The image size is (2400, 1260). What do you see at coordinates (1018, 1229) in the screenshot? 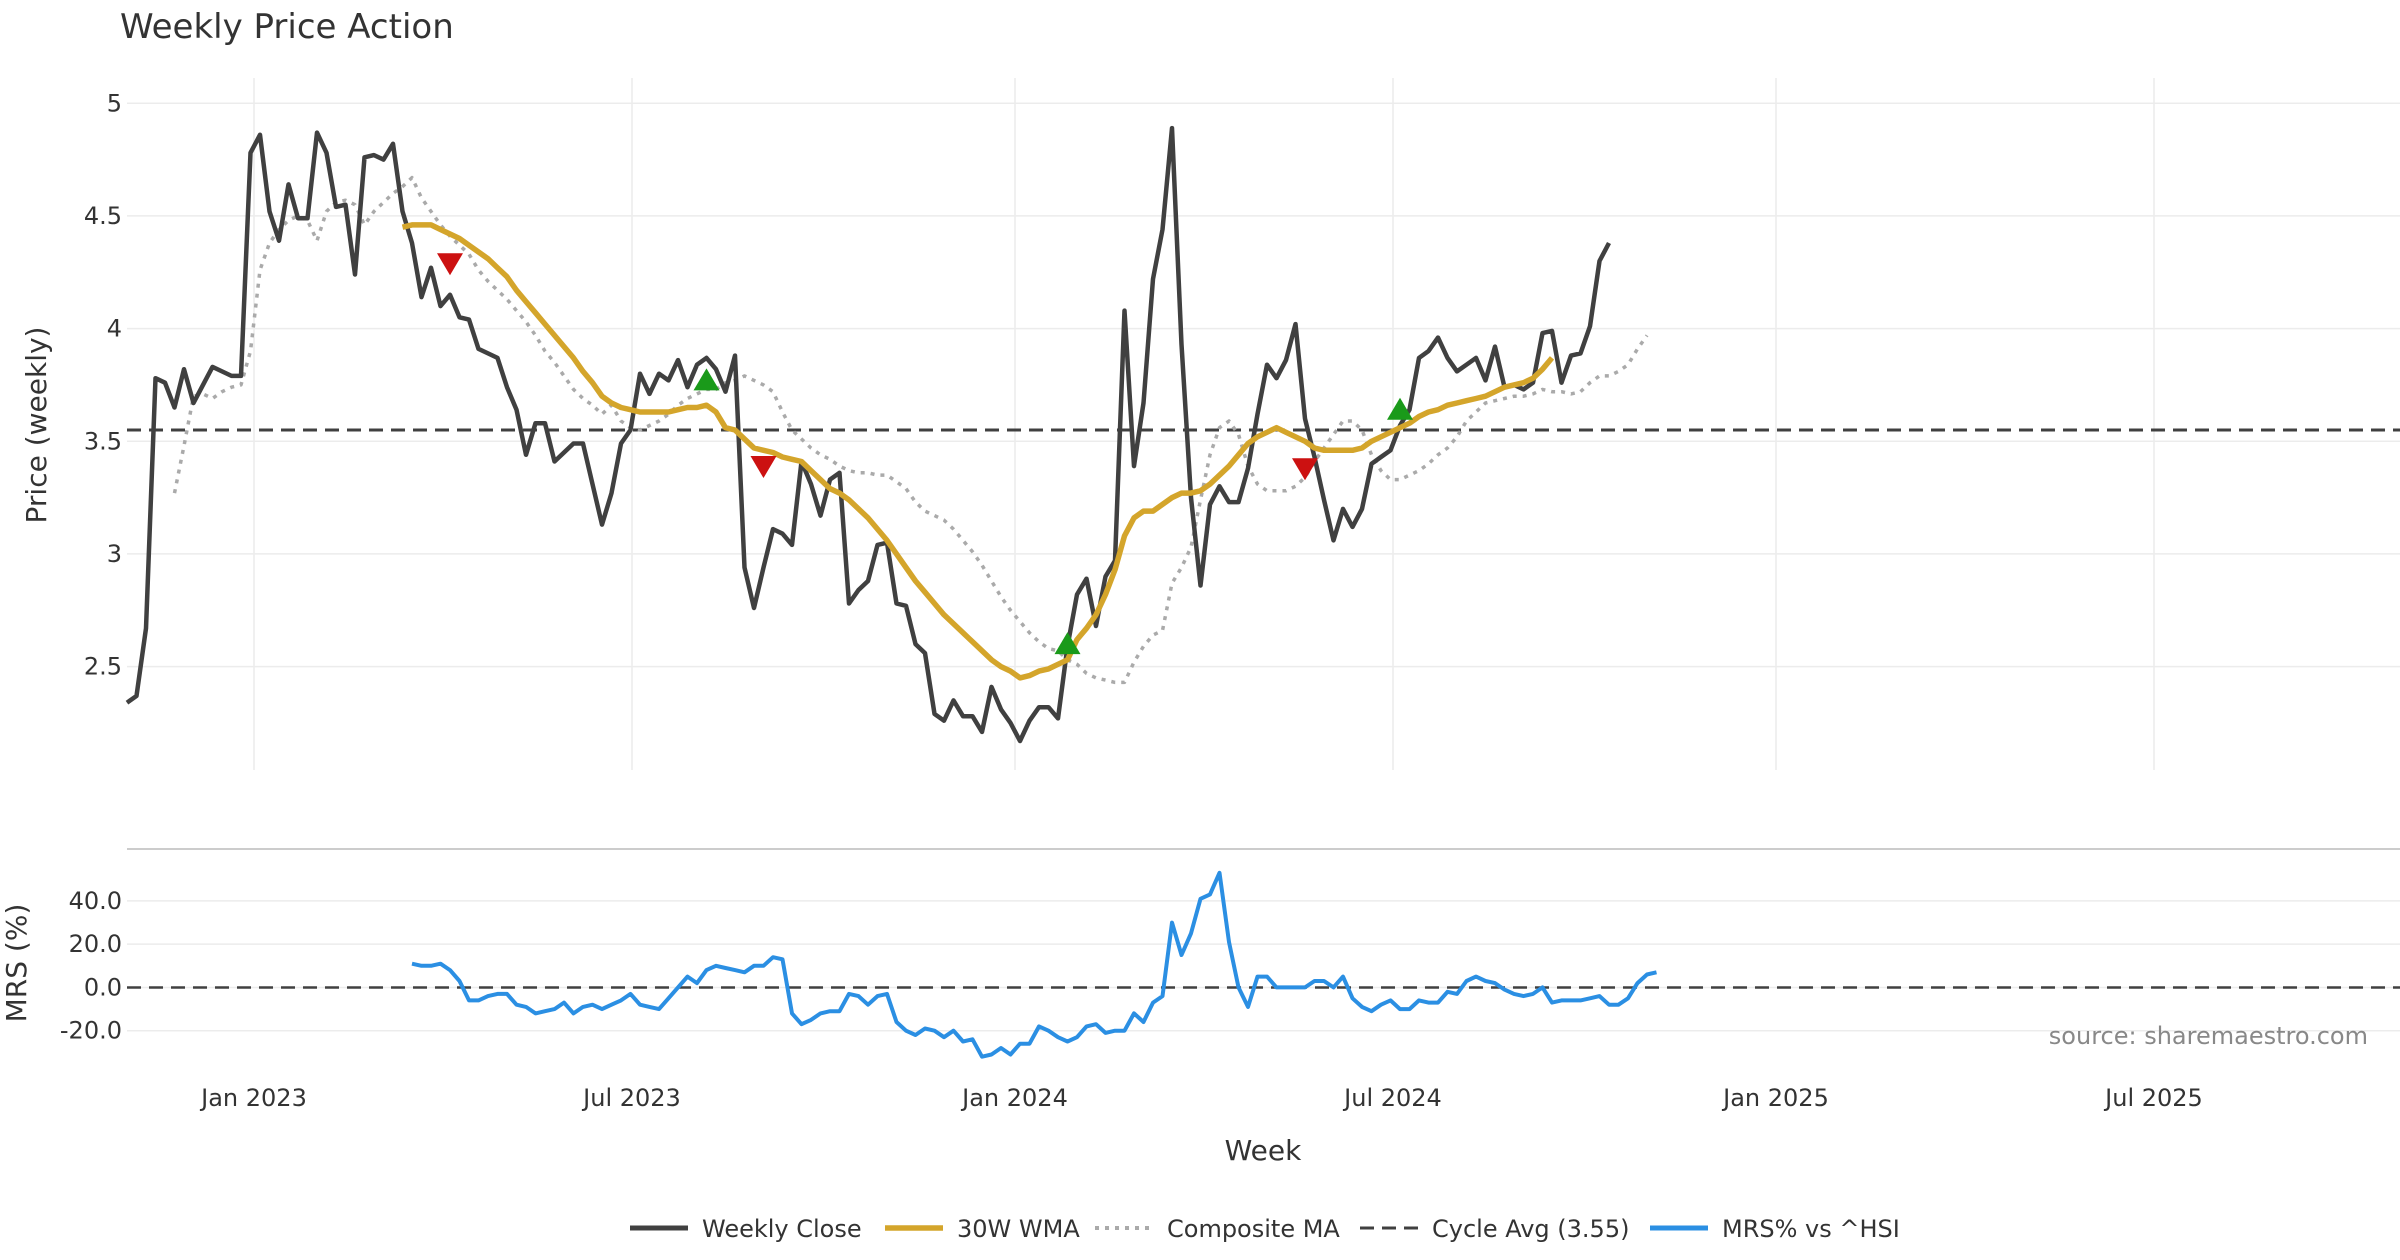
I see `legend-label: 30W WMA` at bounding box center [1018, 1229].